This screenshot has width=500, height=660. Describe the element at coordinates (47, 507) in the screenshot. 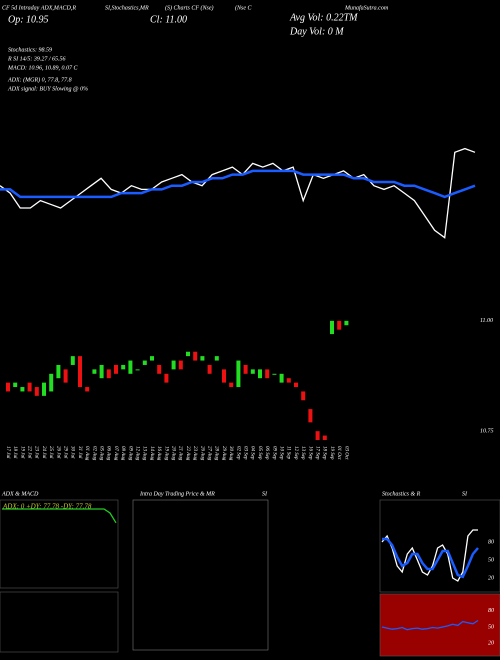

I see `adx-values: ADX: 0 +DY: 77.78 -DY: 77.78` at that location.